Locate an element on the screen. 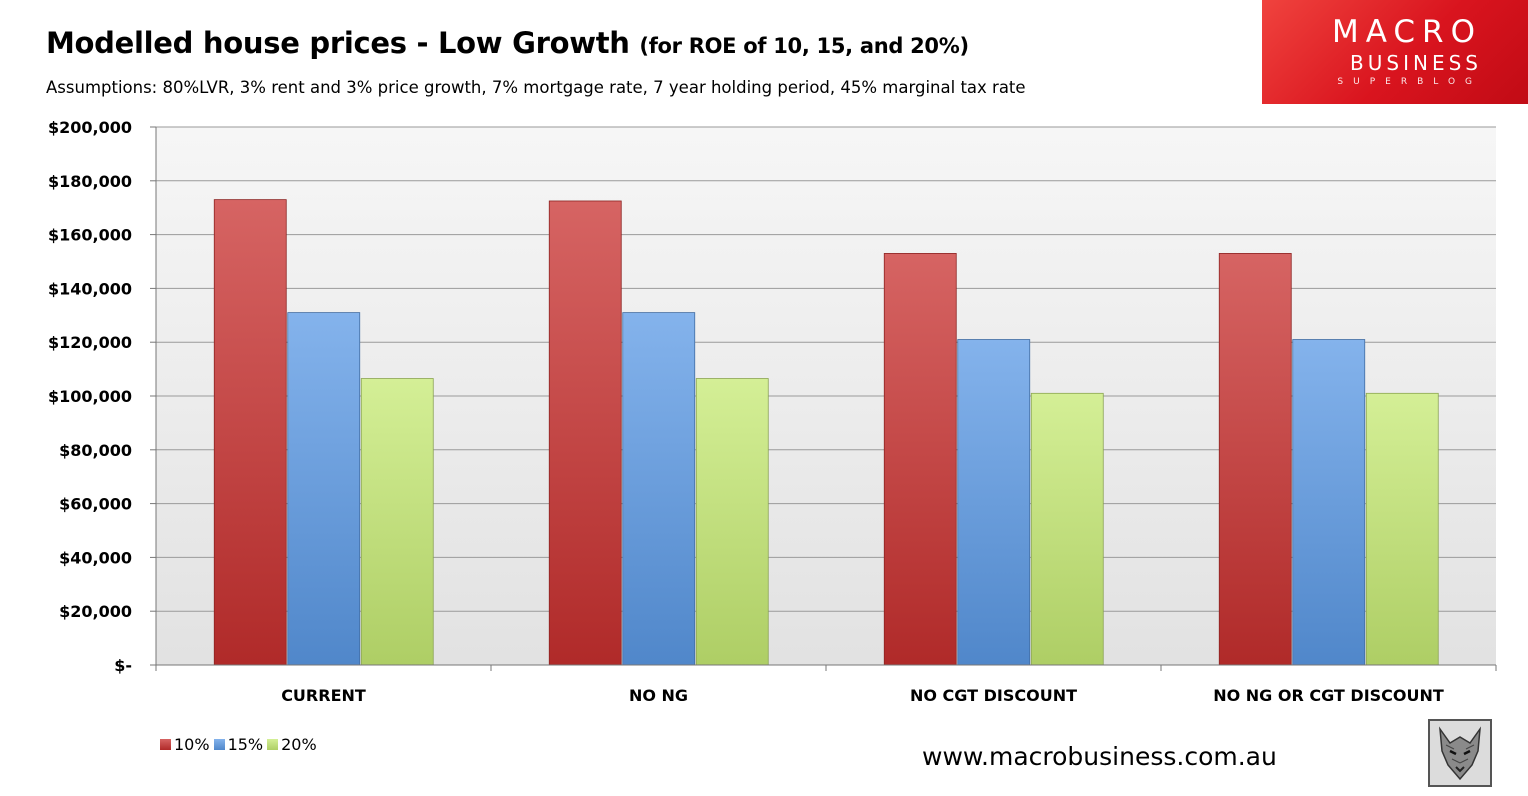  y-tick-label: $40,000 is located at coordinates (95, 557).